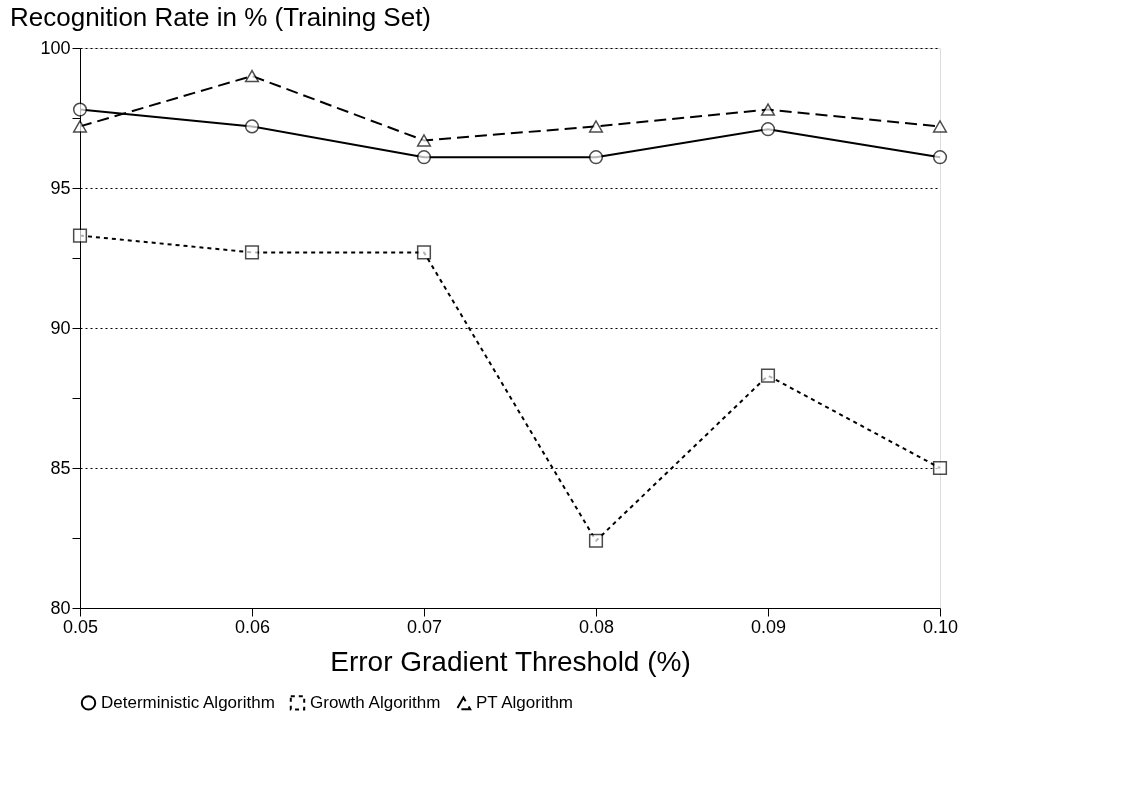 The width and height of the screenshot is (1132, 804). What do you see at coordinates (60, 187) in the screenshot?
I see `y-tick-label: 95` at bounding box center [60, 187].